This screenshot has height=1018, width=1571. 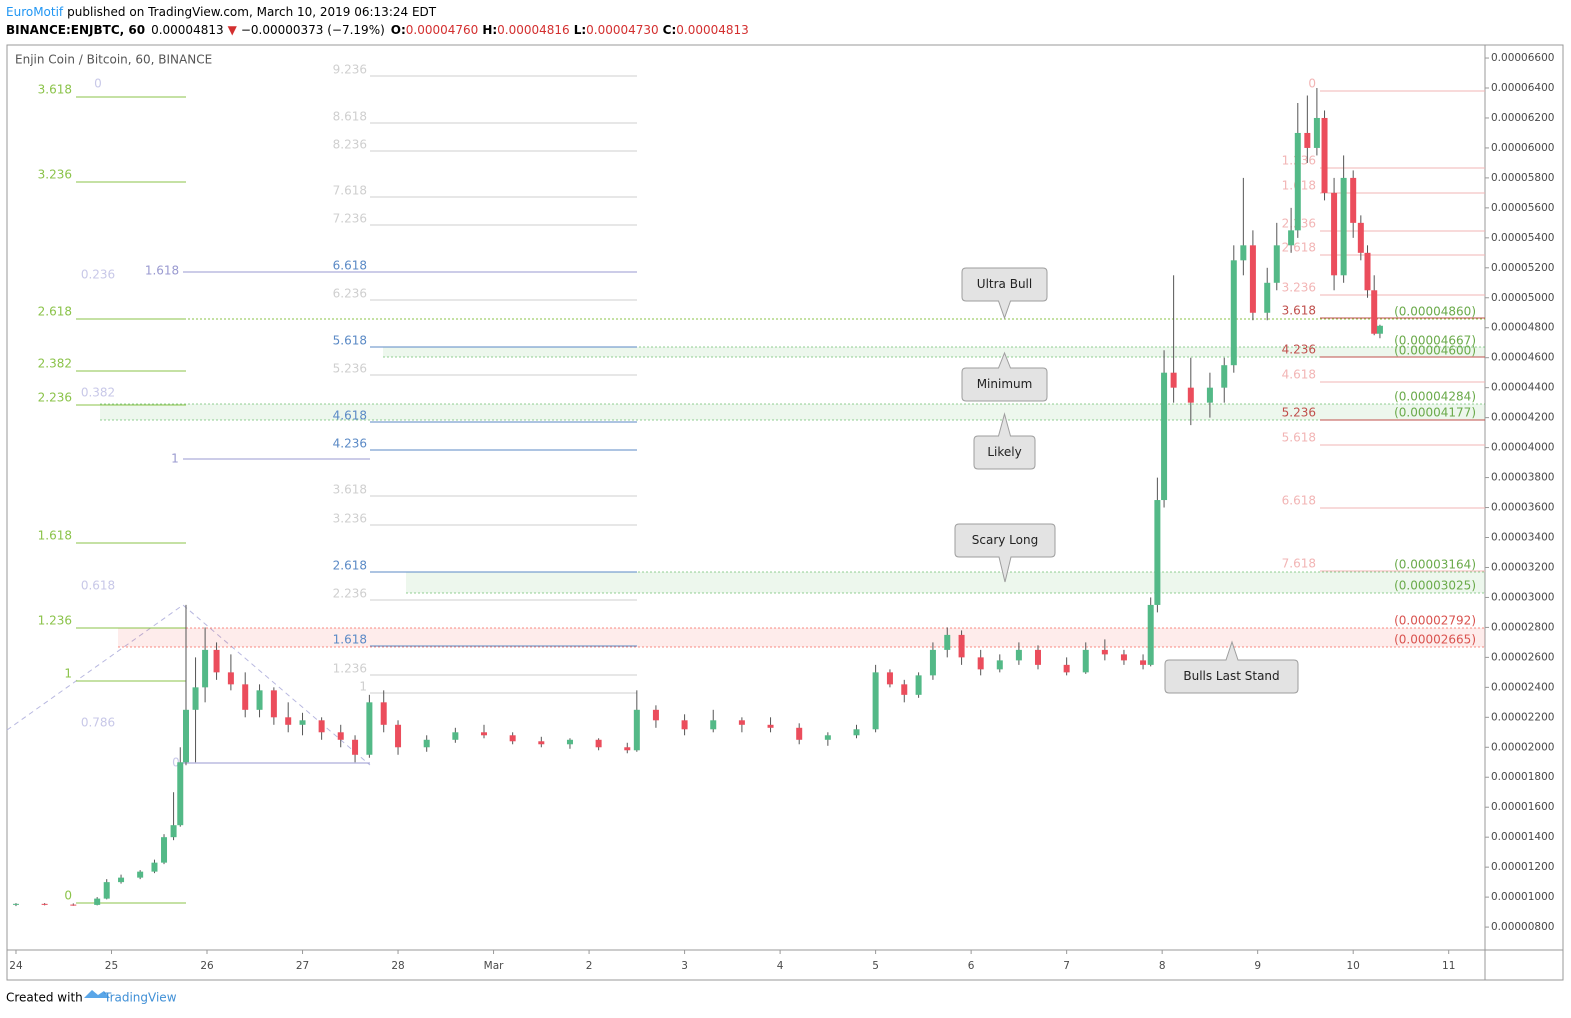 What do you see at coordinates (1435, 312) in the screenshot?
I see `level-label: (0.00004860)` at bounding box center [1435, 312].